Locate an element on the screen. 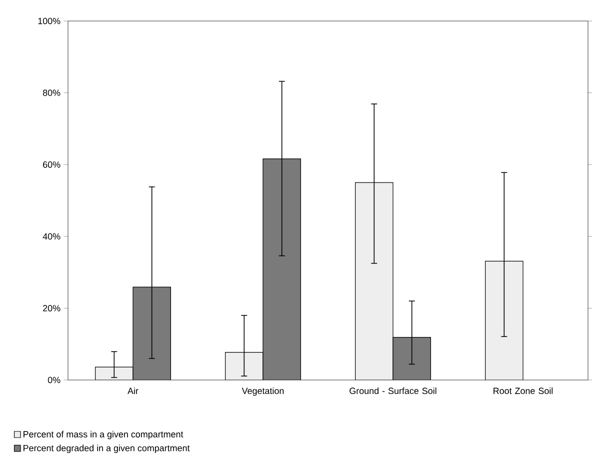 This screenshot has height=463, width=592. legend-label: Percent degraded in a given compartment is located at coordinates (107, 449).